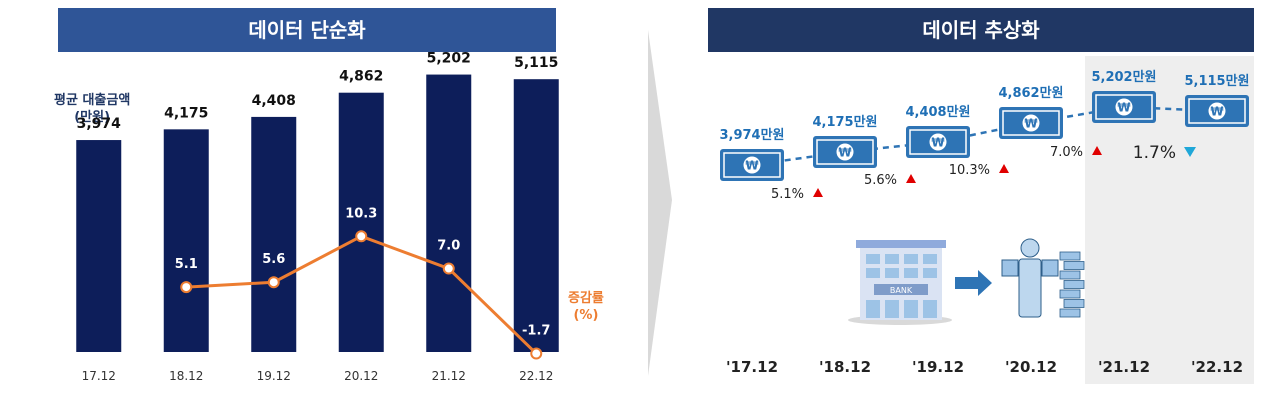 The width and height of the screenshot is (1280, 420). Describe the element at coordinates (361, 376) in the screenshot. I see `x-tick-label: 20.12` at that location.